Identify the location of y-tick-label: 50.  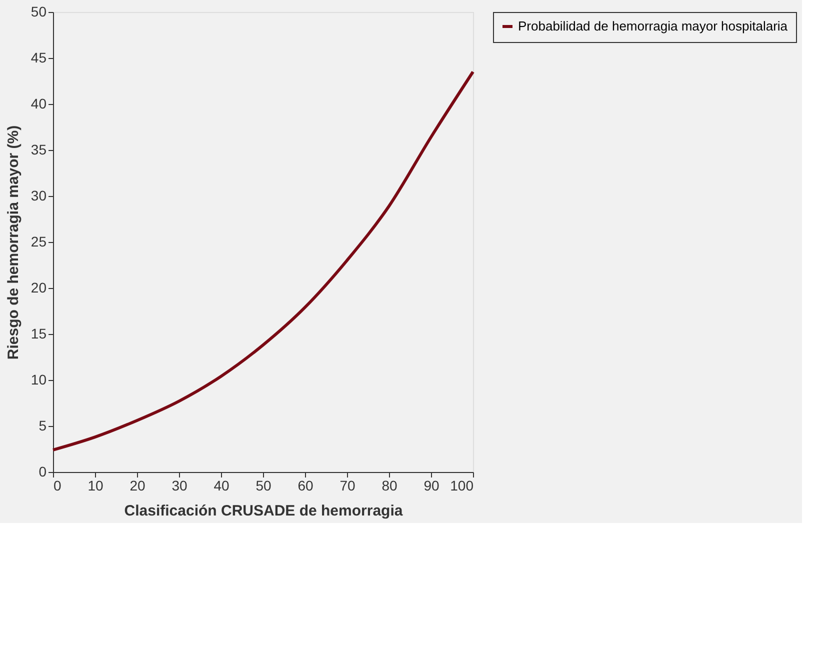
(38, 12).